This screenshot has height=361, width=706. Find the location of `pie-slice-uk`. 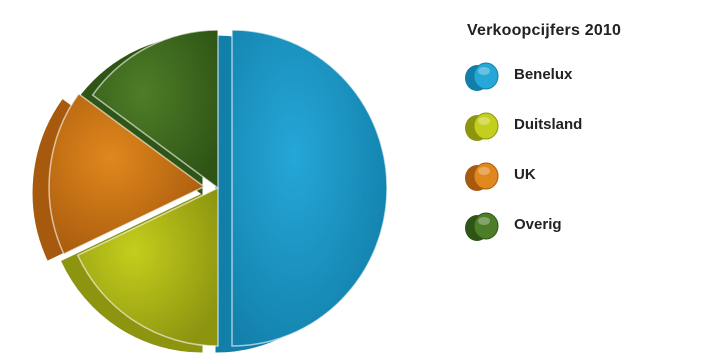

pie-slice-uk is located at coordinates (127, 173).